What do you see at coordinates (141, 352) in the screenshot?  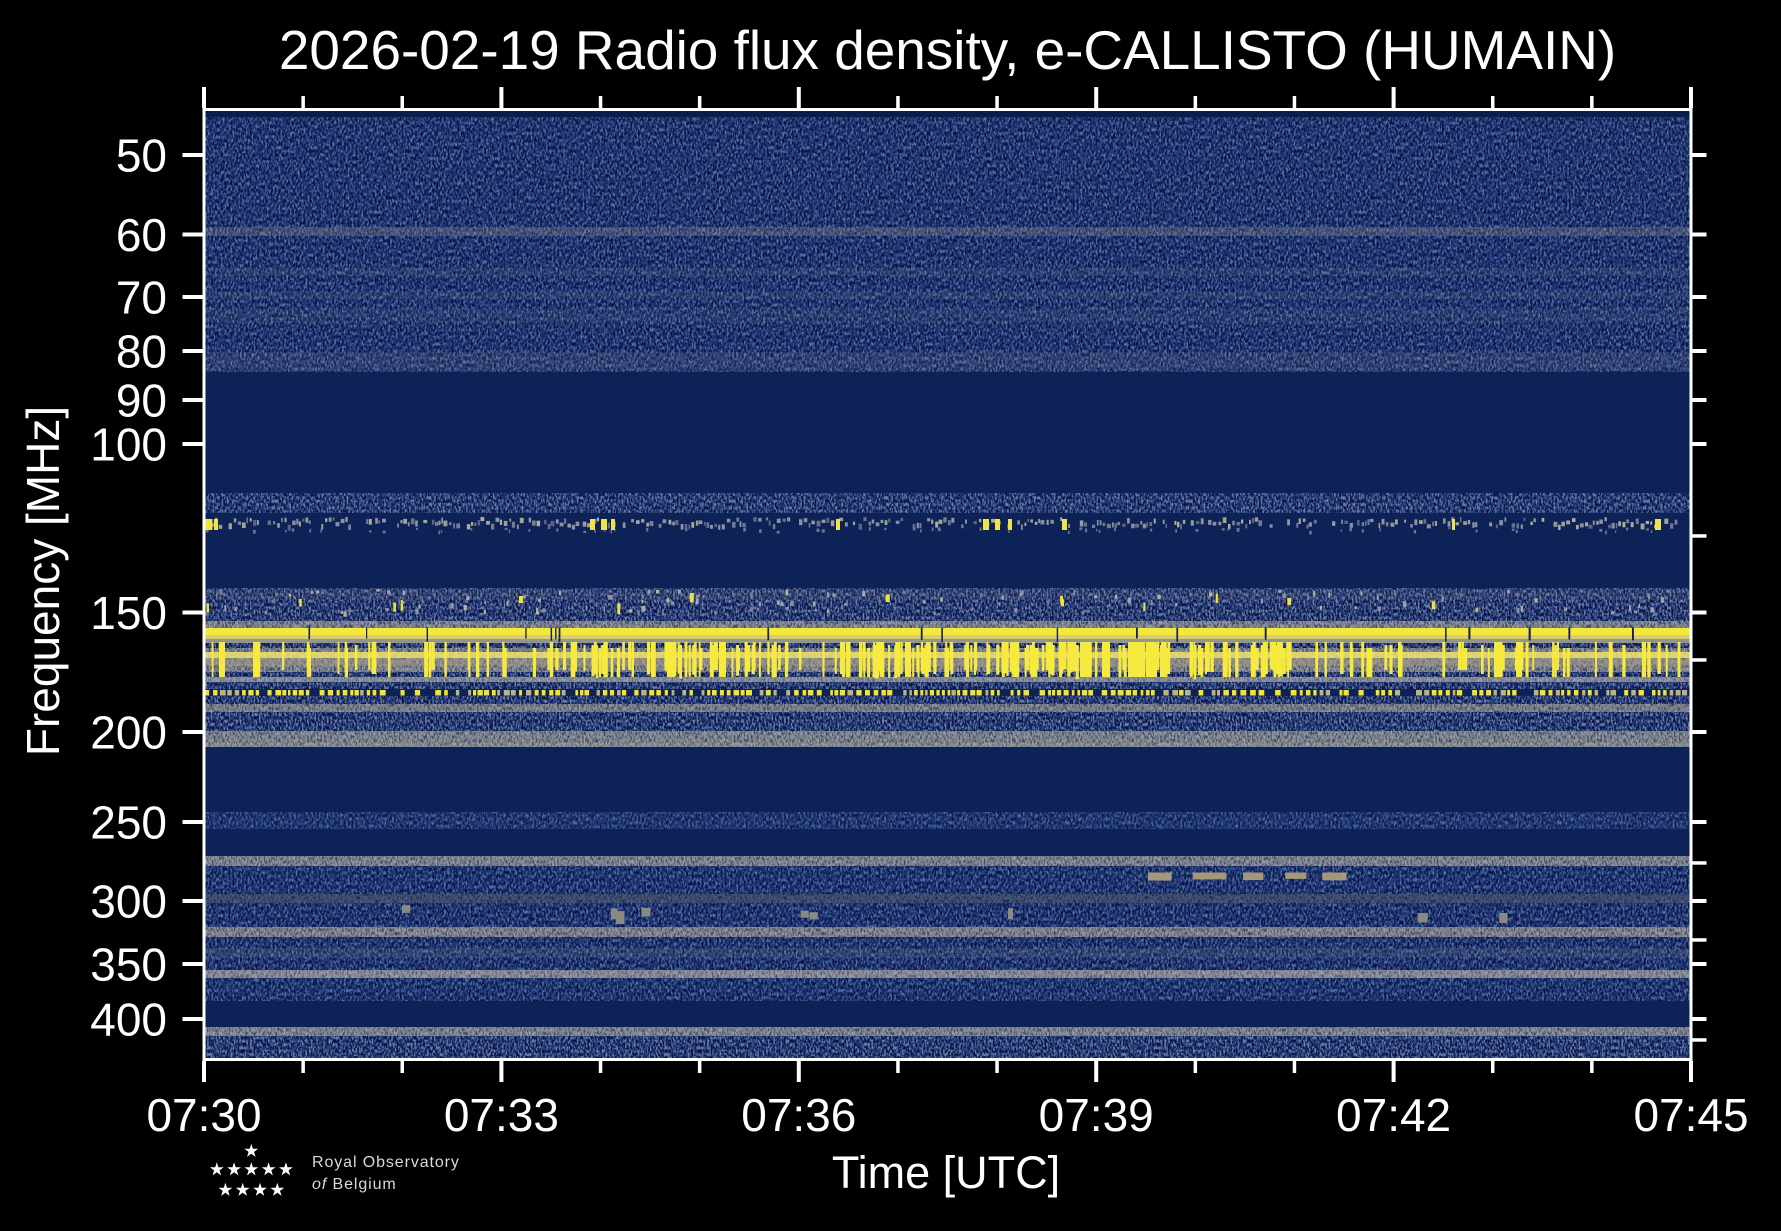 I see `svg-text: 80` at bounding box center [141, 352].